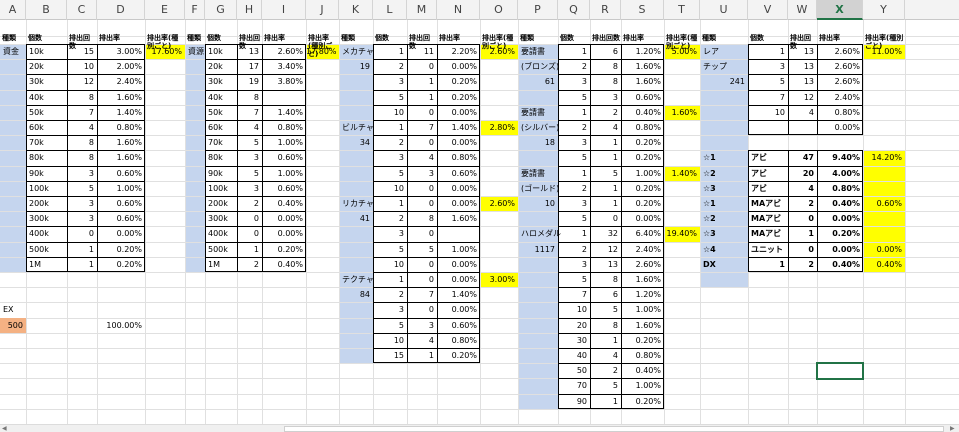  What do you see at coordinates (320, 46) in the screenshot?
I see `header-rate2: 排出率(種別ごと)` at bounding box center [320, 46].